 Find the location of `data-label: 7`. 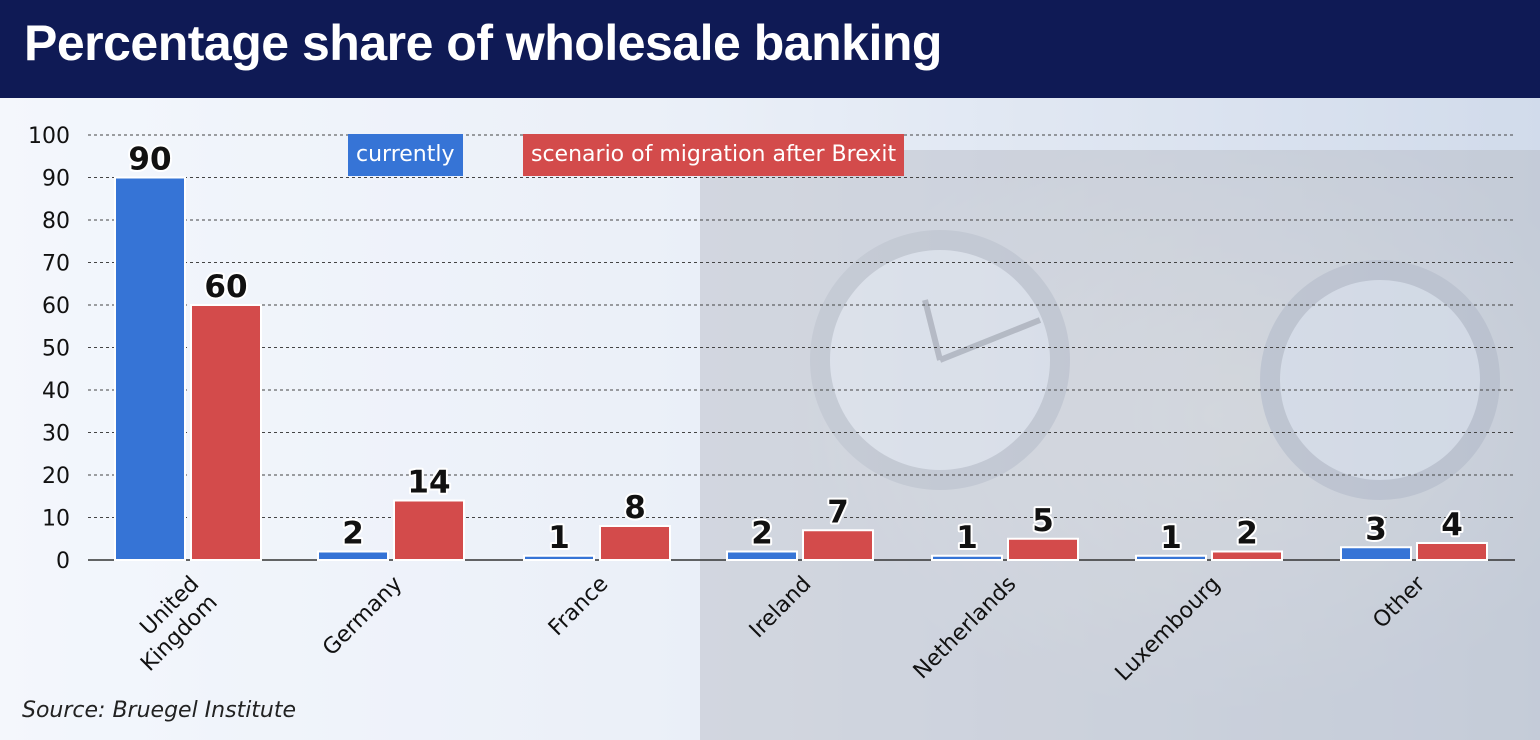

data-label: 7 is located at coordinates (838, 512).